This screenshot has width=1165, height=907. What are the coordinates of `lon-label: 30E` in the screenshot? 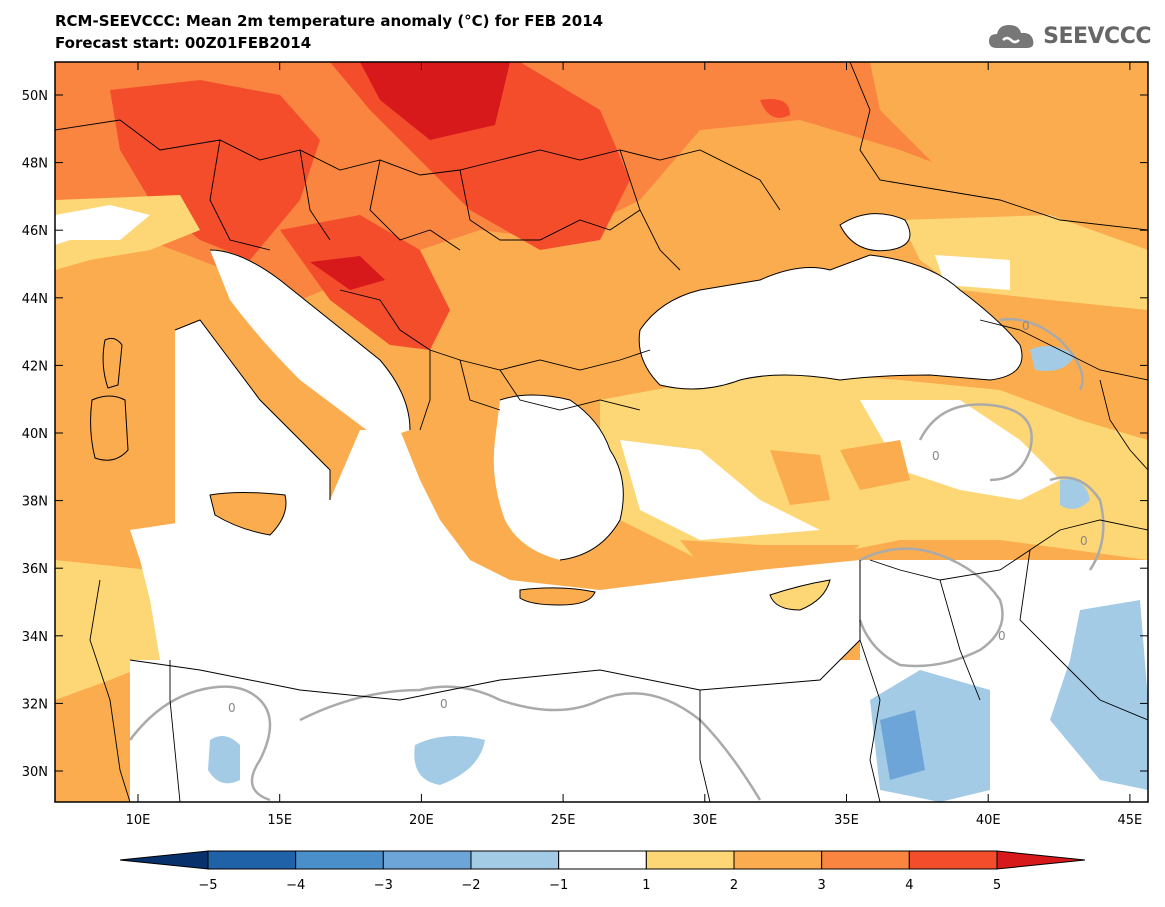 It's located at (704, 820).